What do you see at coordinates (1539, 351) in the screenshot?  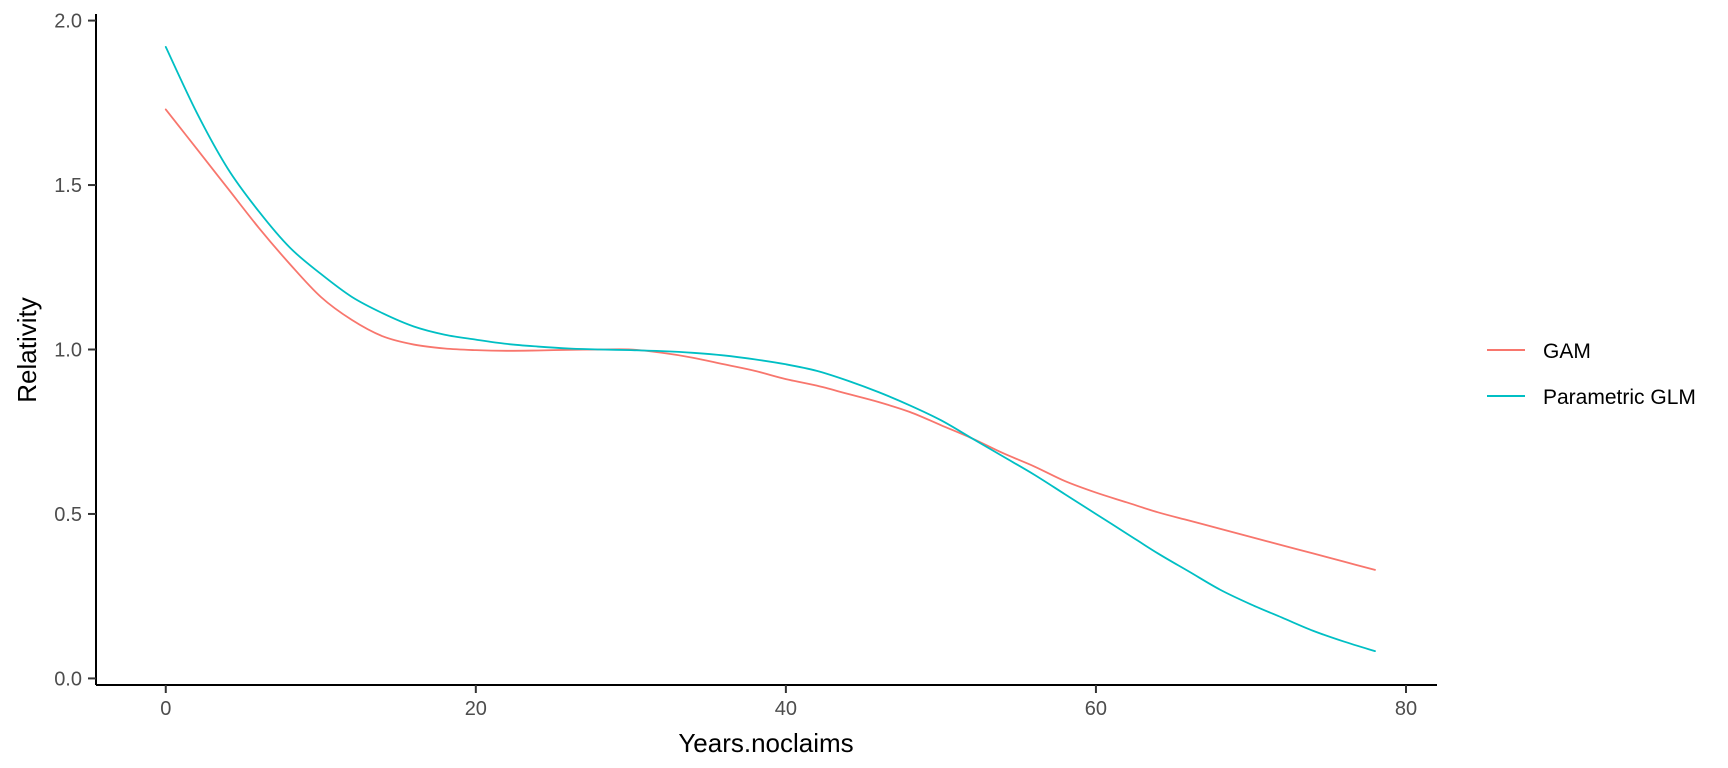 I see `legend-item-gam: GAM` at bounding box center [1539, 351].